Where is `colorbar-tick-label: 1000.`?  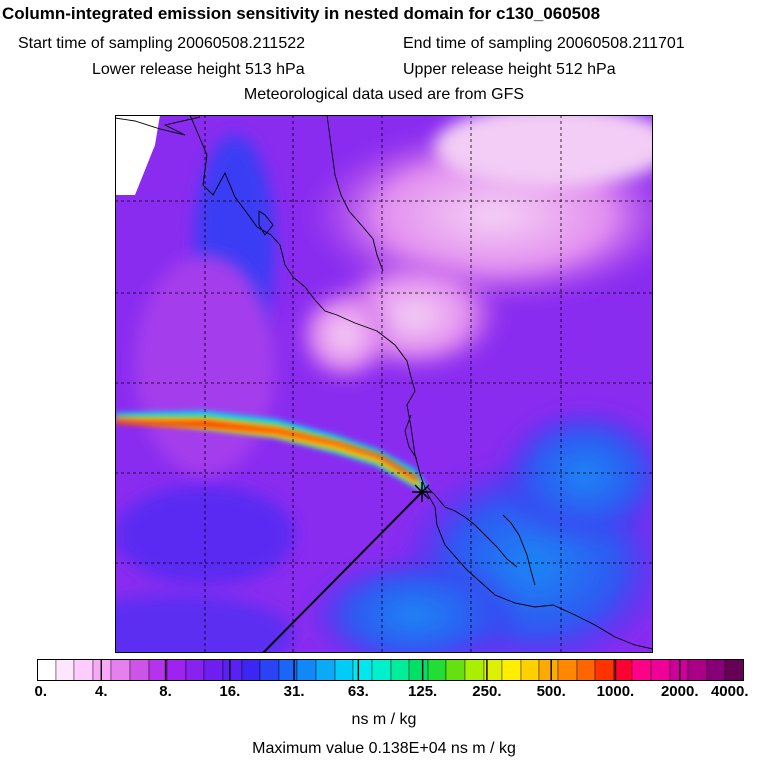 colorbar-tick-label: 1000. is located at coordinates (615, 691).